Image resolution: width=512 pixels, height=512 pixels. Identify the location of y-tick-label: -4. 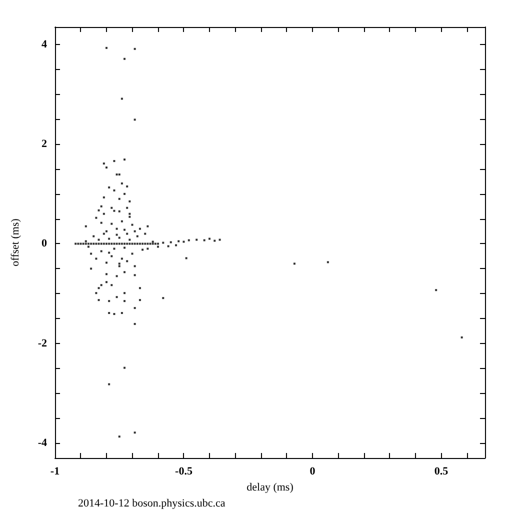
(43, 443).